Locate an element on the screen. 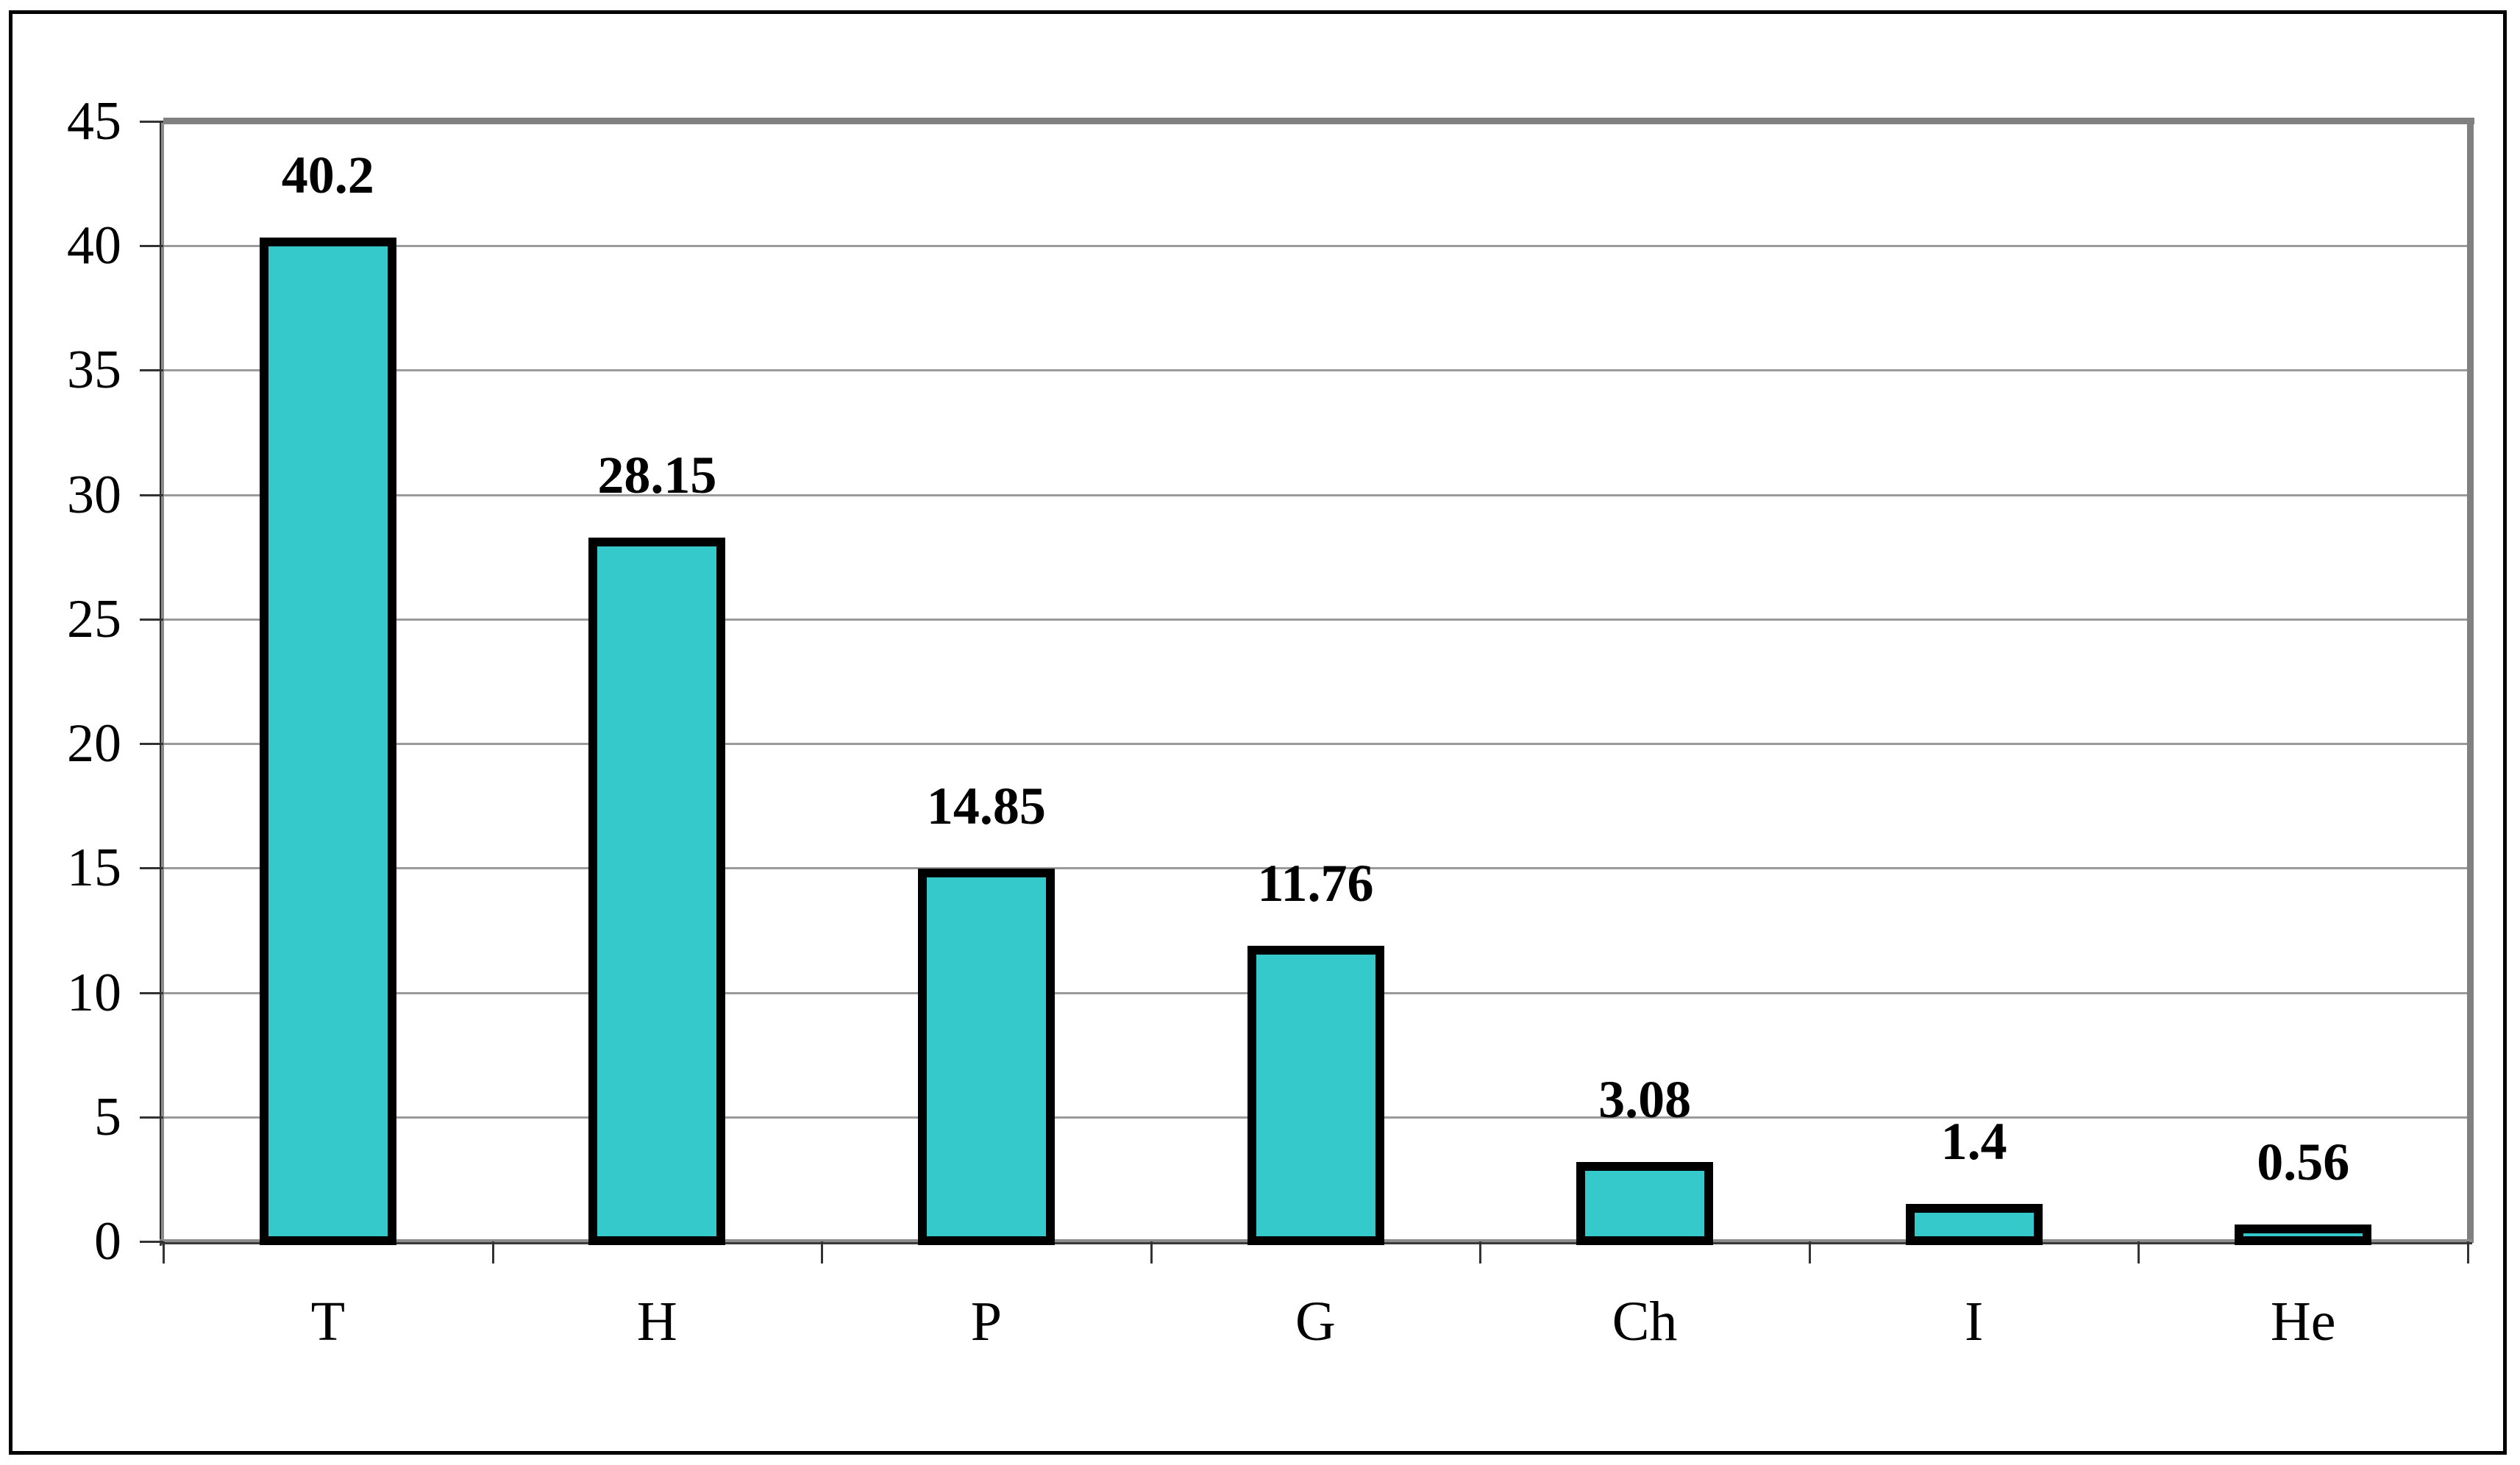 Image resolution: width=2520 pixels, height=1465 pixels. value-label-He: 0.56 is located at coordinates (2303, 1162).